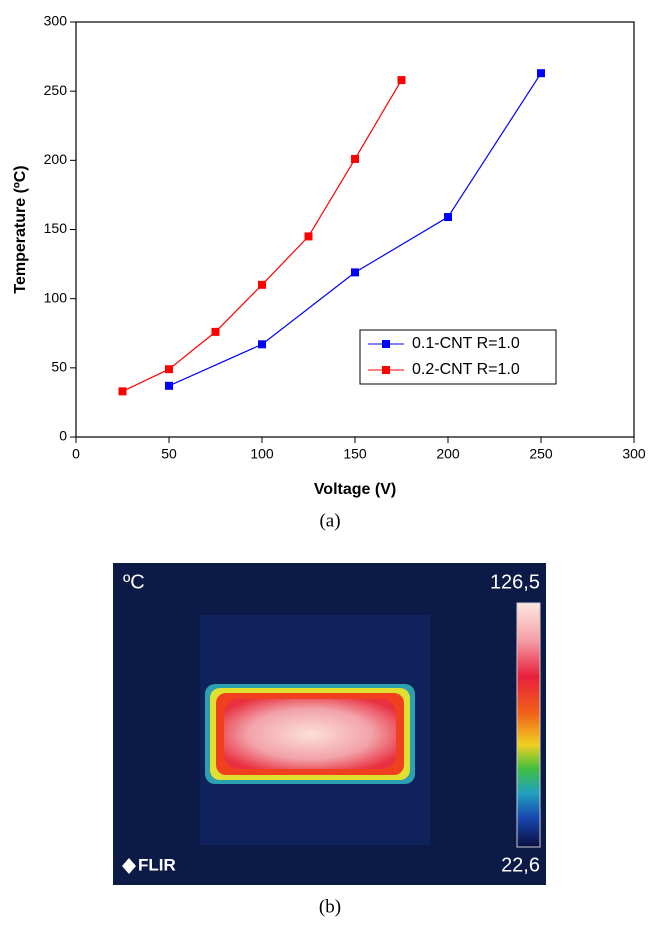 The width and height of the screenshot is (649, 927). What do you see at coordinates (466, 343) in the screenshot?
I see `legend-label: 0.1-CNT R=1.0` at bounding box center [466, 343].